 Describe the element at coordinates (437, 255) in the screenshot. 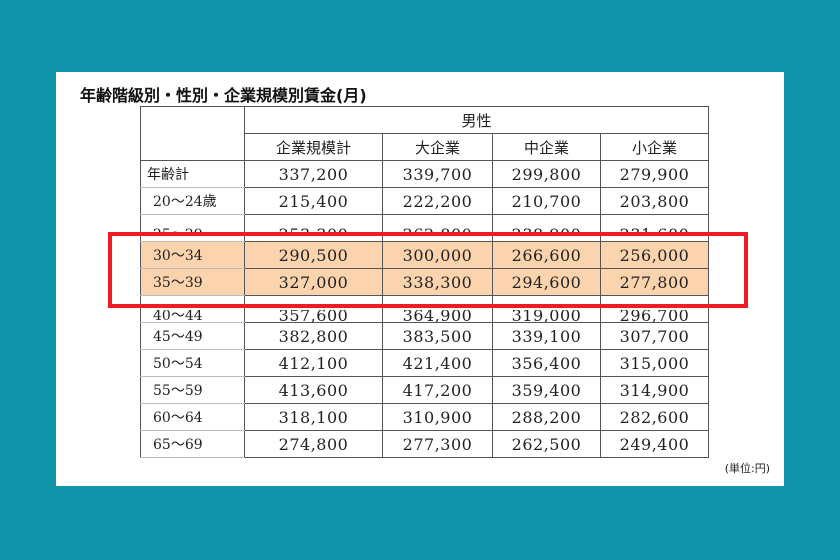

I see `wage-cell: 300,000` at that location.